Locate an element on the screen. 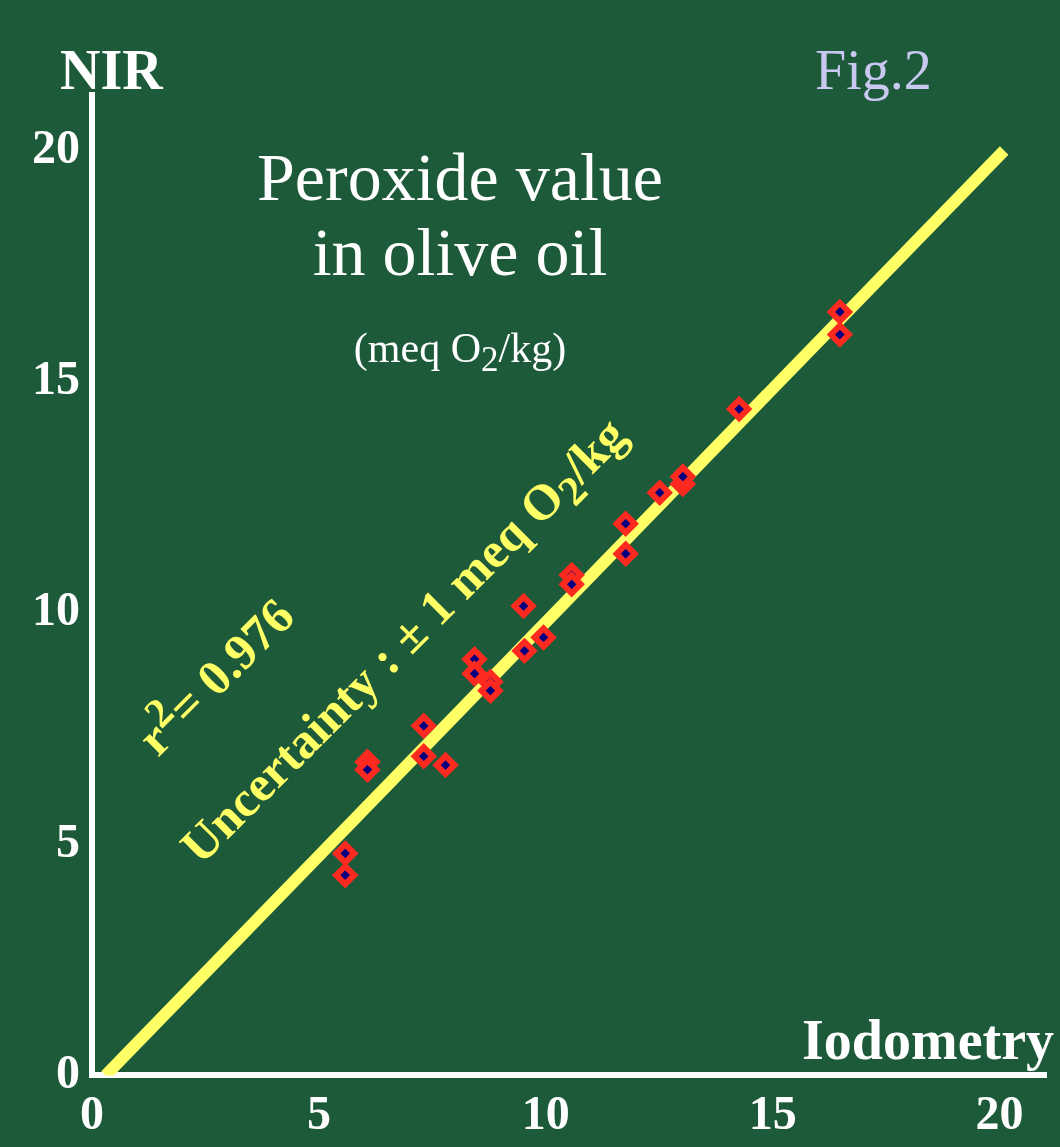 This screenshot has height=1147, width=1060. y-tick-label: 10 is located at coordinates (56, 609).